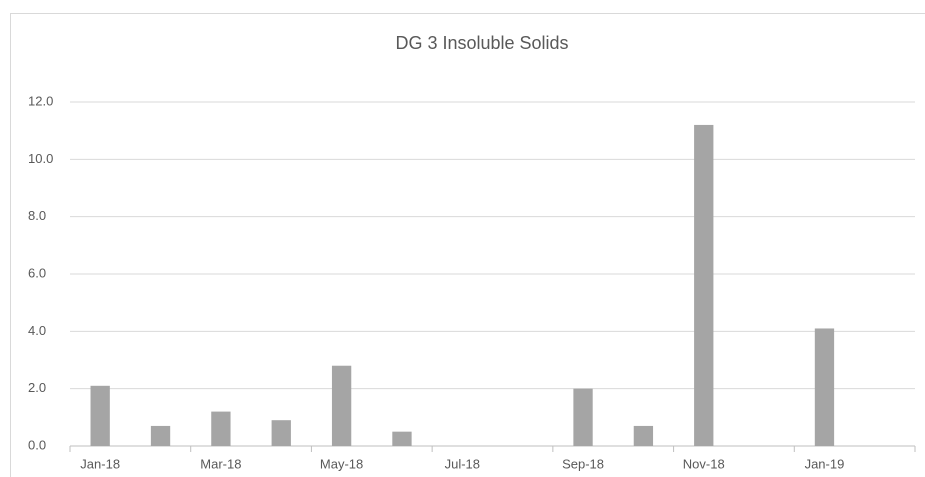  Describe the element at coordinates (37, 387) in the screenshot. I see `y-tick-label: 2.0` at that location.